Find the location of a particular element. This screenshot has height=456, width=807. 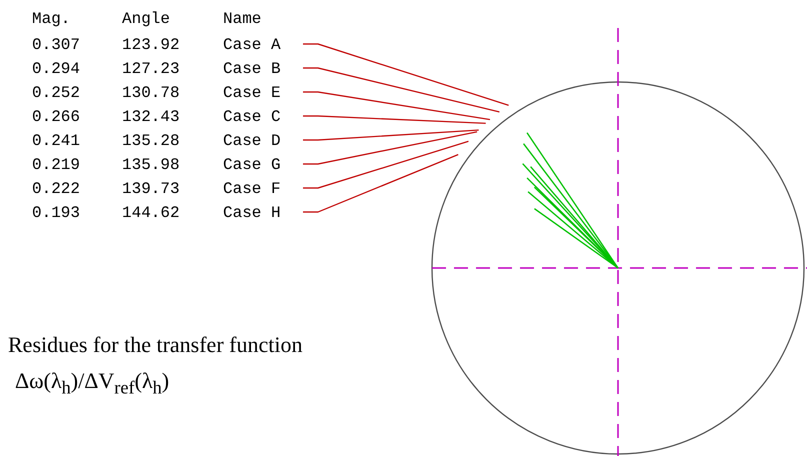

data-label: 0.241 is located at coordinates (56, 141).